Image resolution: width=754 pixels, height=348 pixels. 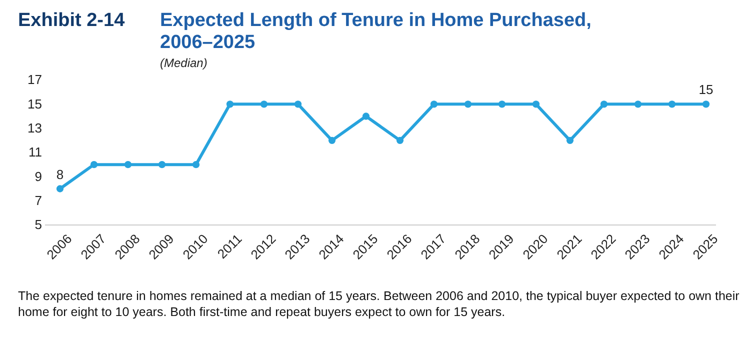 I want to click on y-tick-label: 9, so click(x=38, y=176).